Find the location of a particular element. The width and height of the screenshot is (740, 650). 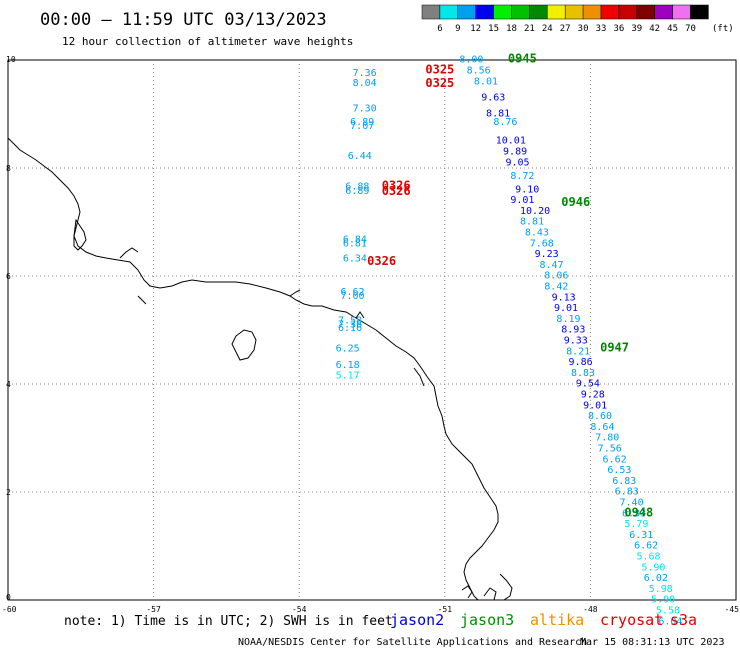

wave-height-value: 8.64 is located at coordinates (602, 427).